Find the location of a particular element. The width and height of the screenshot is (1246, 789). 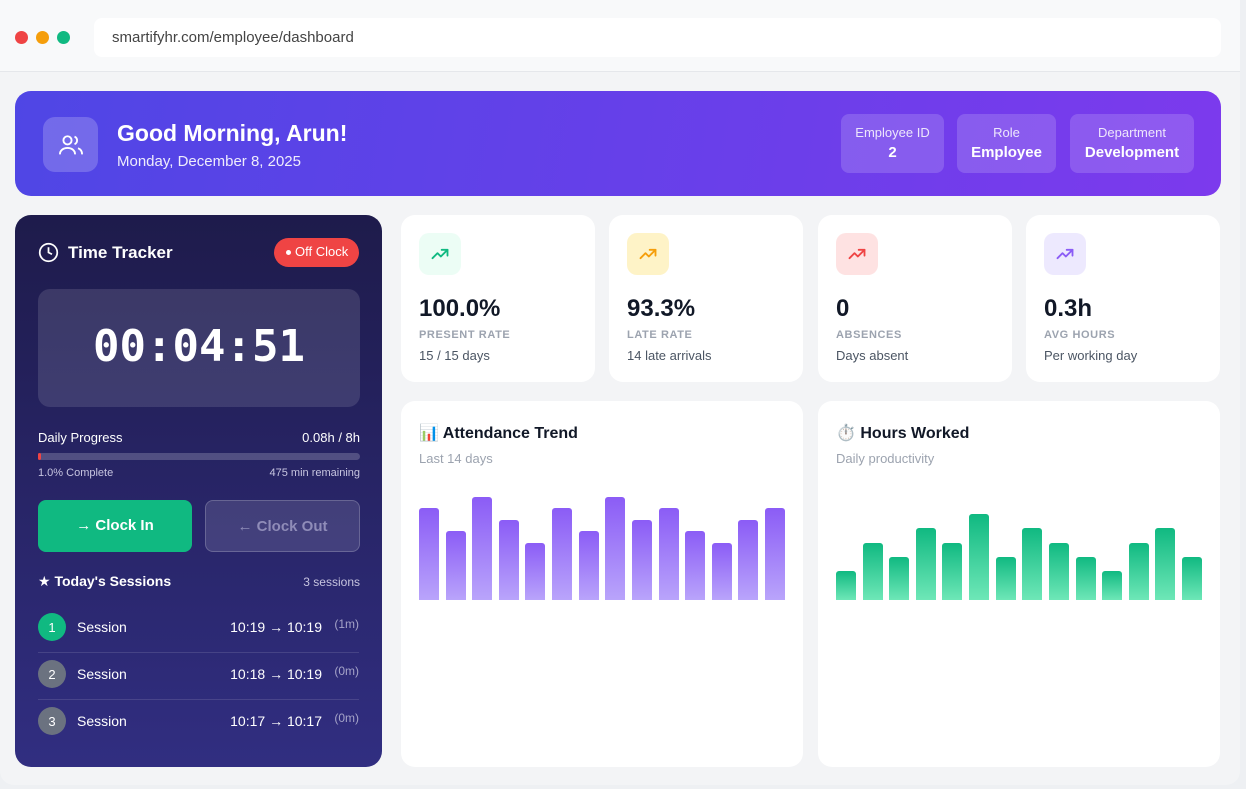

stat-value: 0.3h is located at coordinates (1068, 308).